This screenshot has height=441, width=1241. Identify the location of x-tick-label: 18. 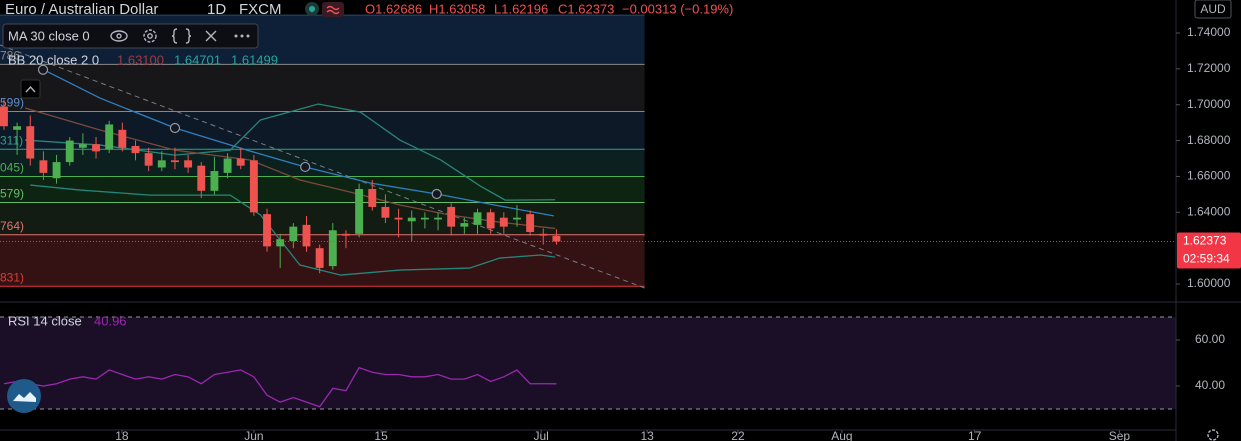
(122, 435).